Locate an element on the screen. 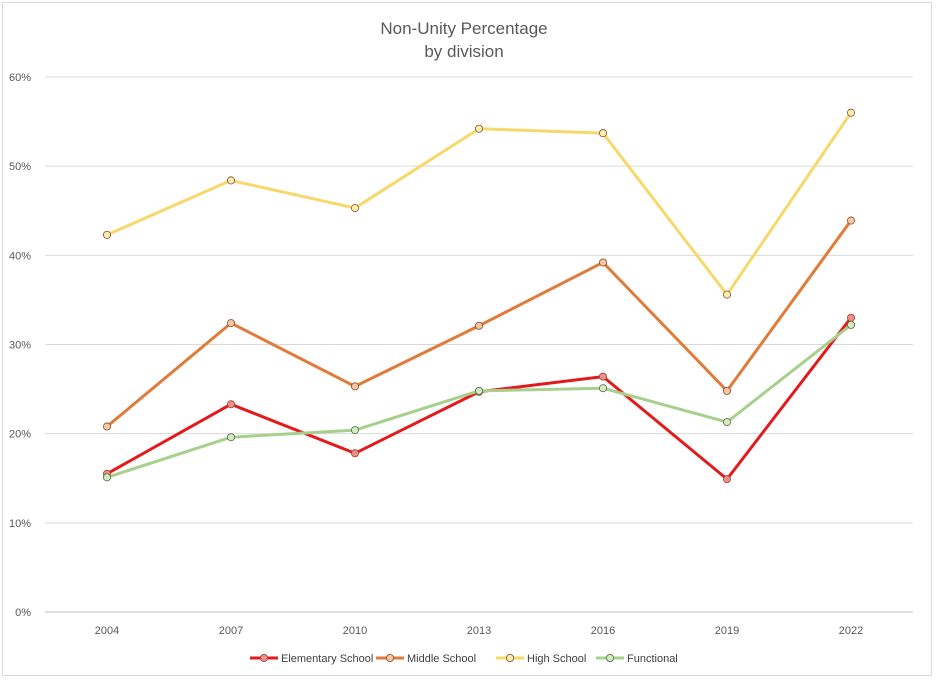 The height and width of the screenshot is (682, 936). chart-title-line2: by division is located at coordinates (463, 51).